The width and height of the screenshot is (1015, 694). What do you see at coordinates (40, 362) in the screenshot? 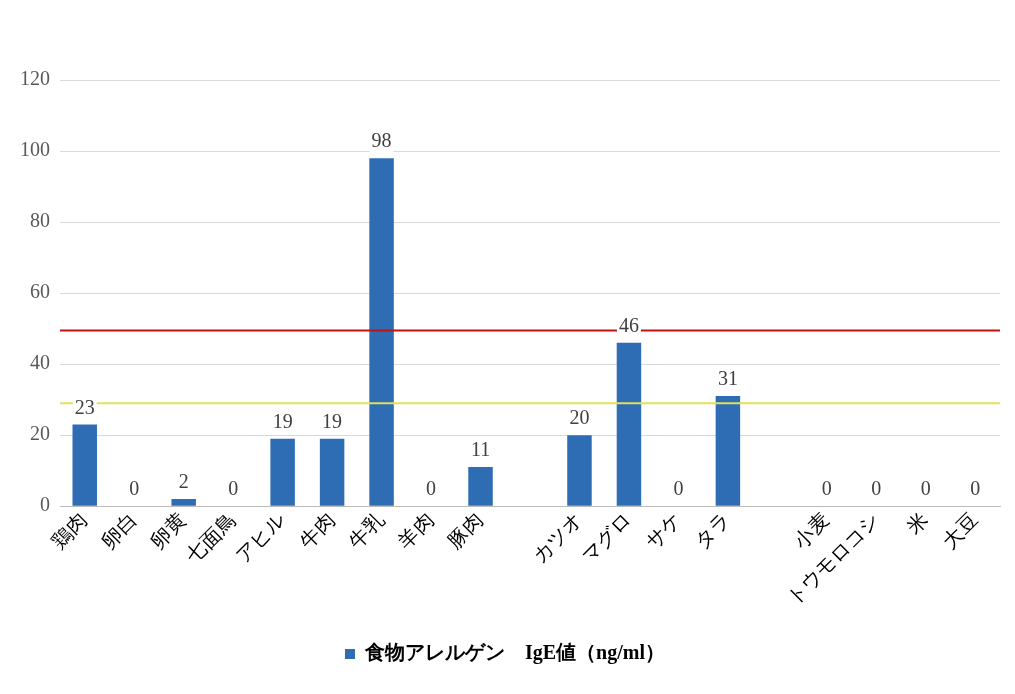
I see `y-tick-label: 40` at bounding box center [40, 362].